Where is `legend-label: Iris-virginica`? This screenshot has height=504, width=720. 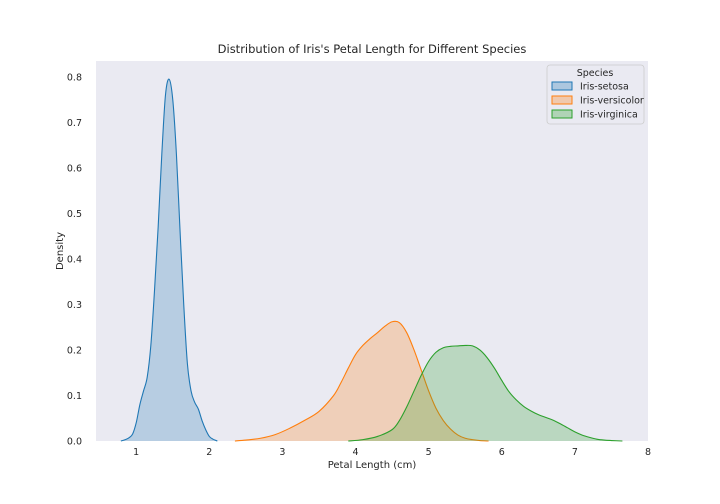 legend-label: Iris-virginica is located at coordinates (609, 115).